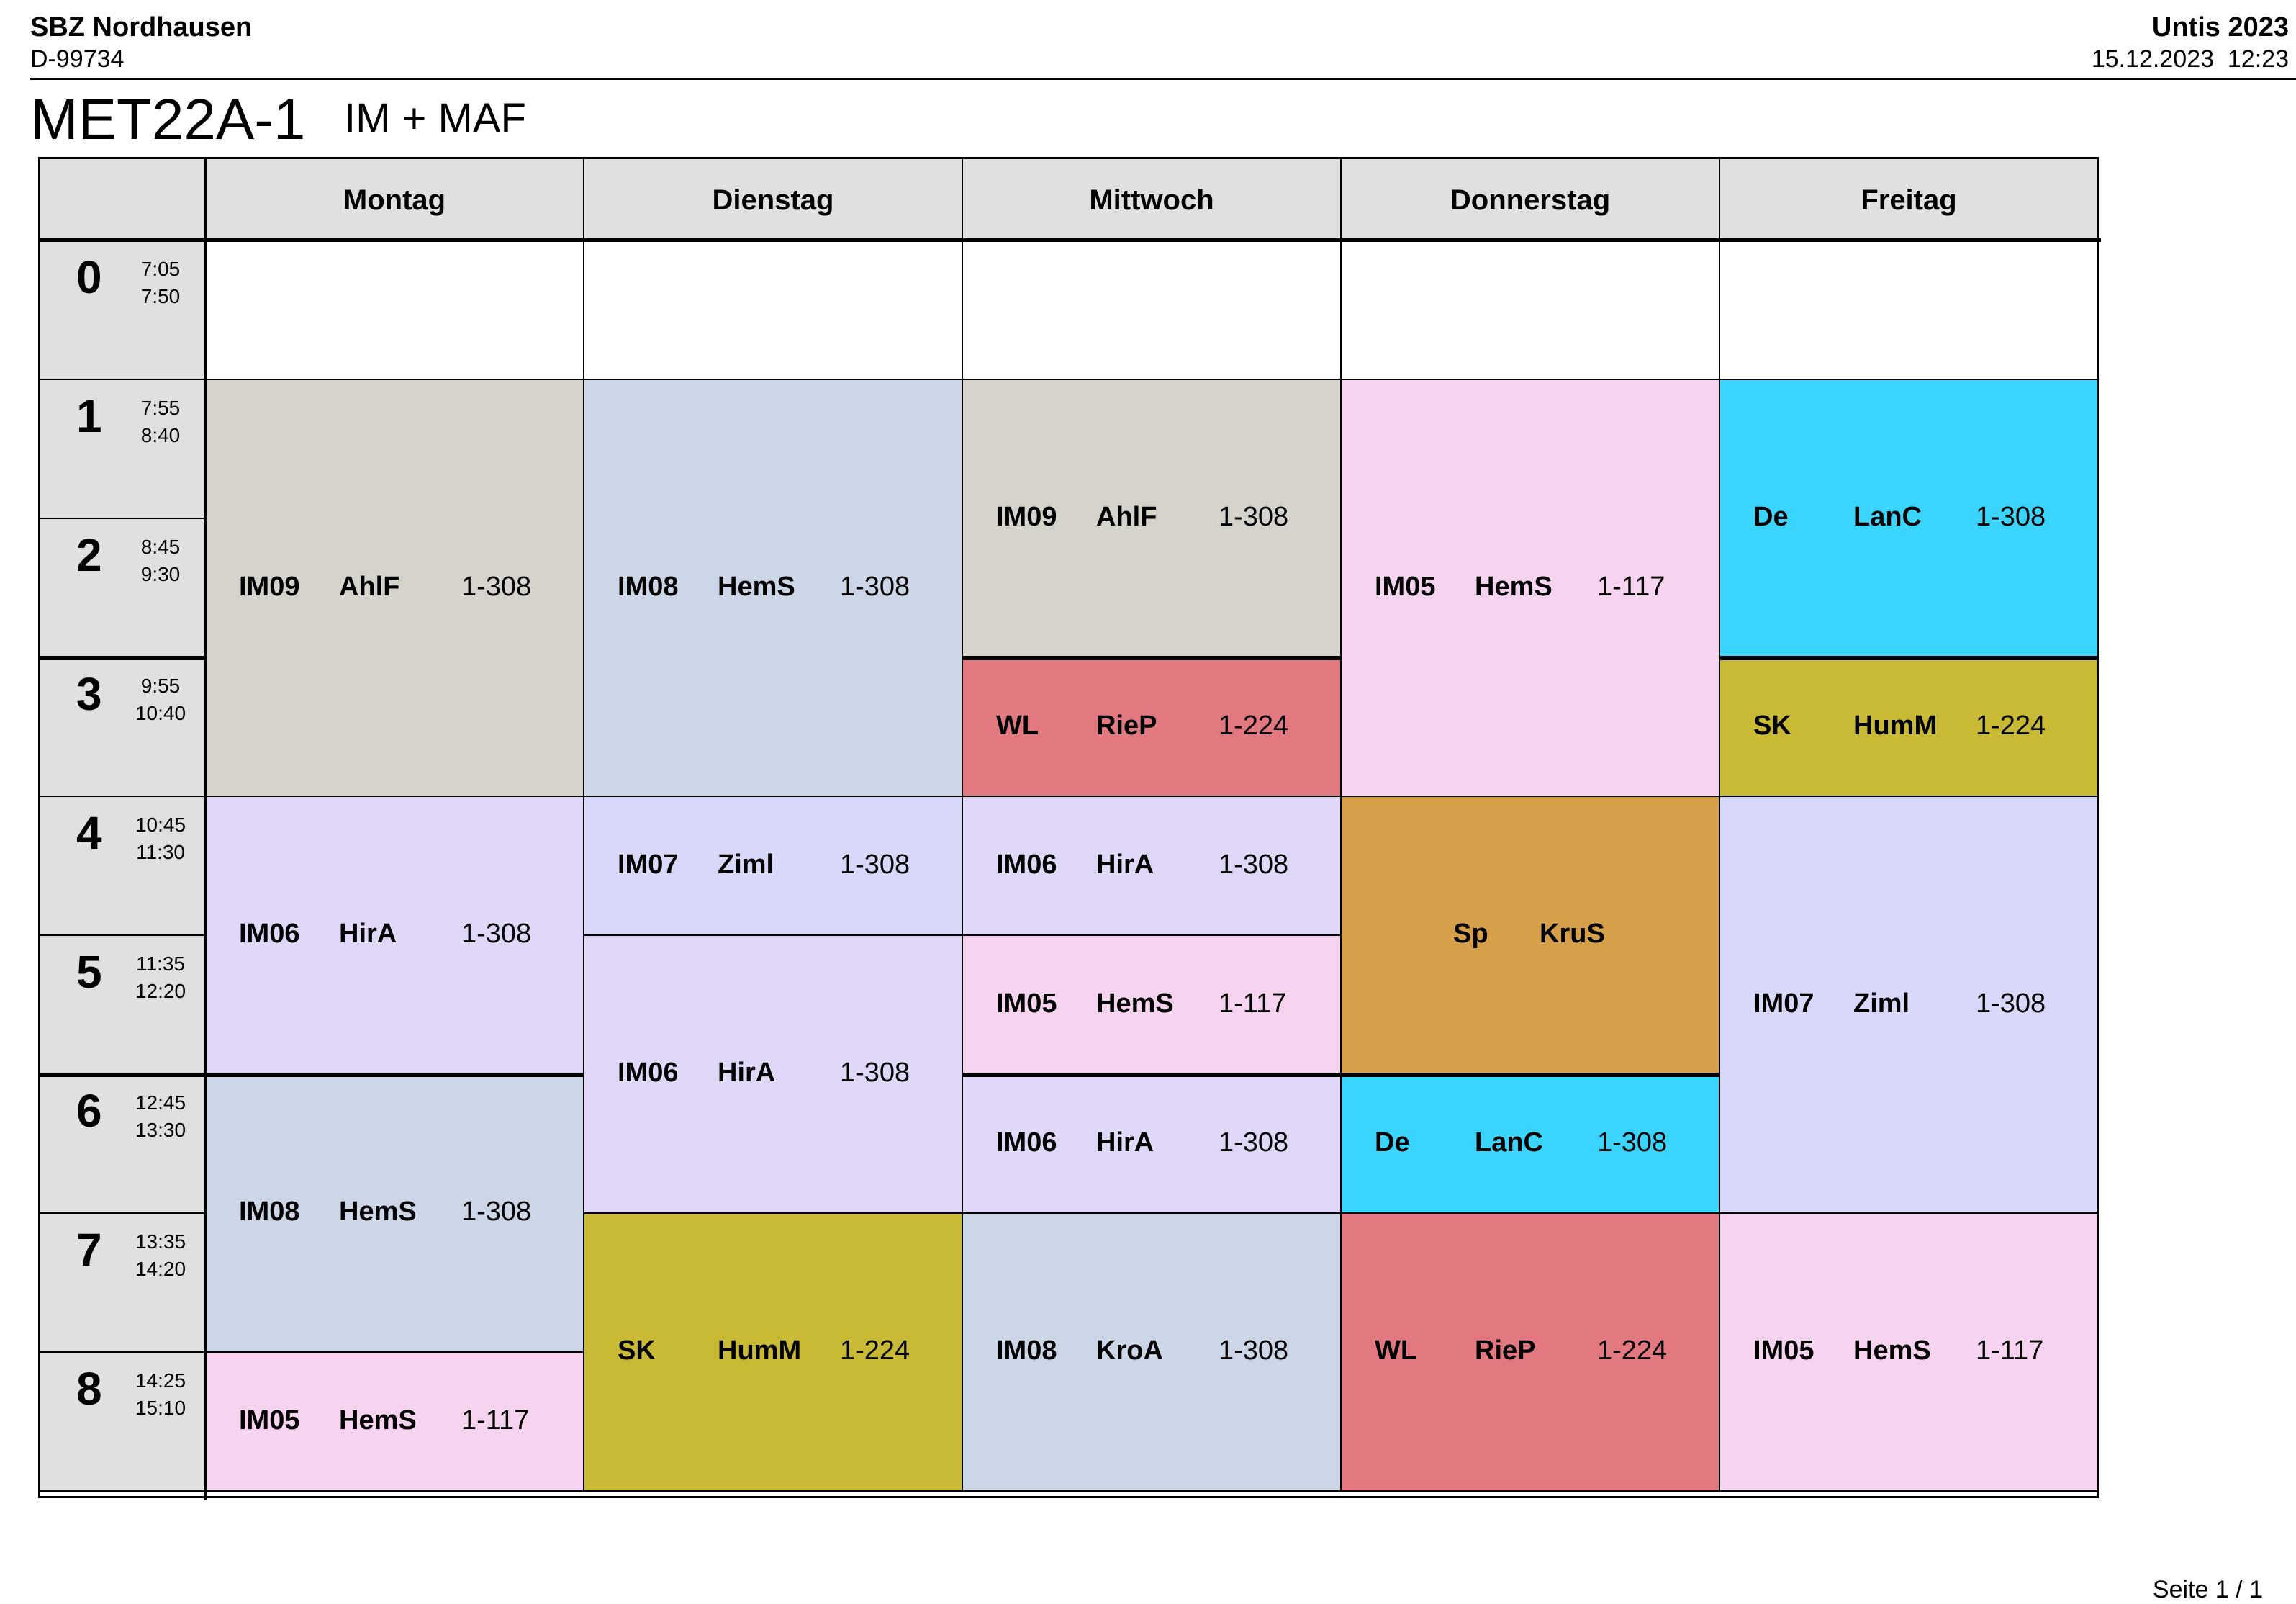 This screenshot has height=1604, width=2296. Describe the element at coordinates (160, 713) in the screenshot. I see `period-end: 10:40` at that location.